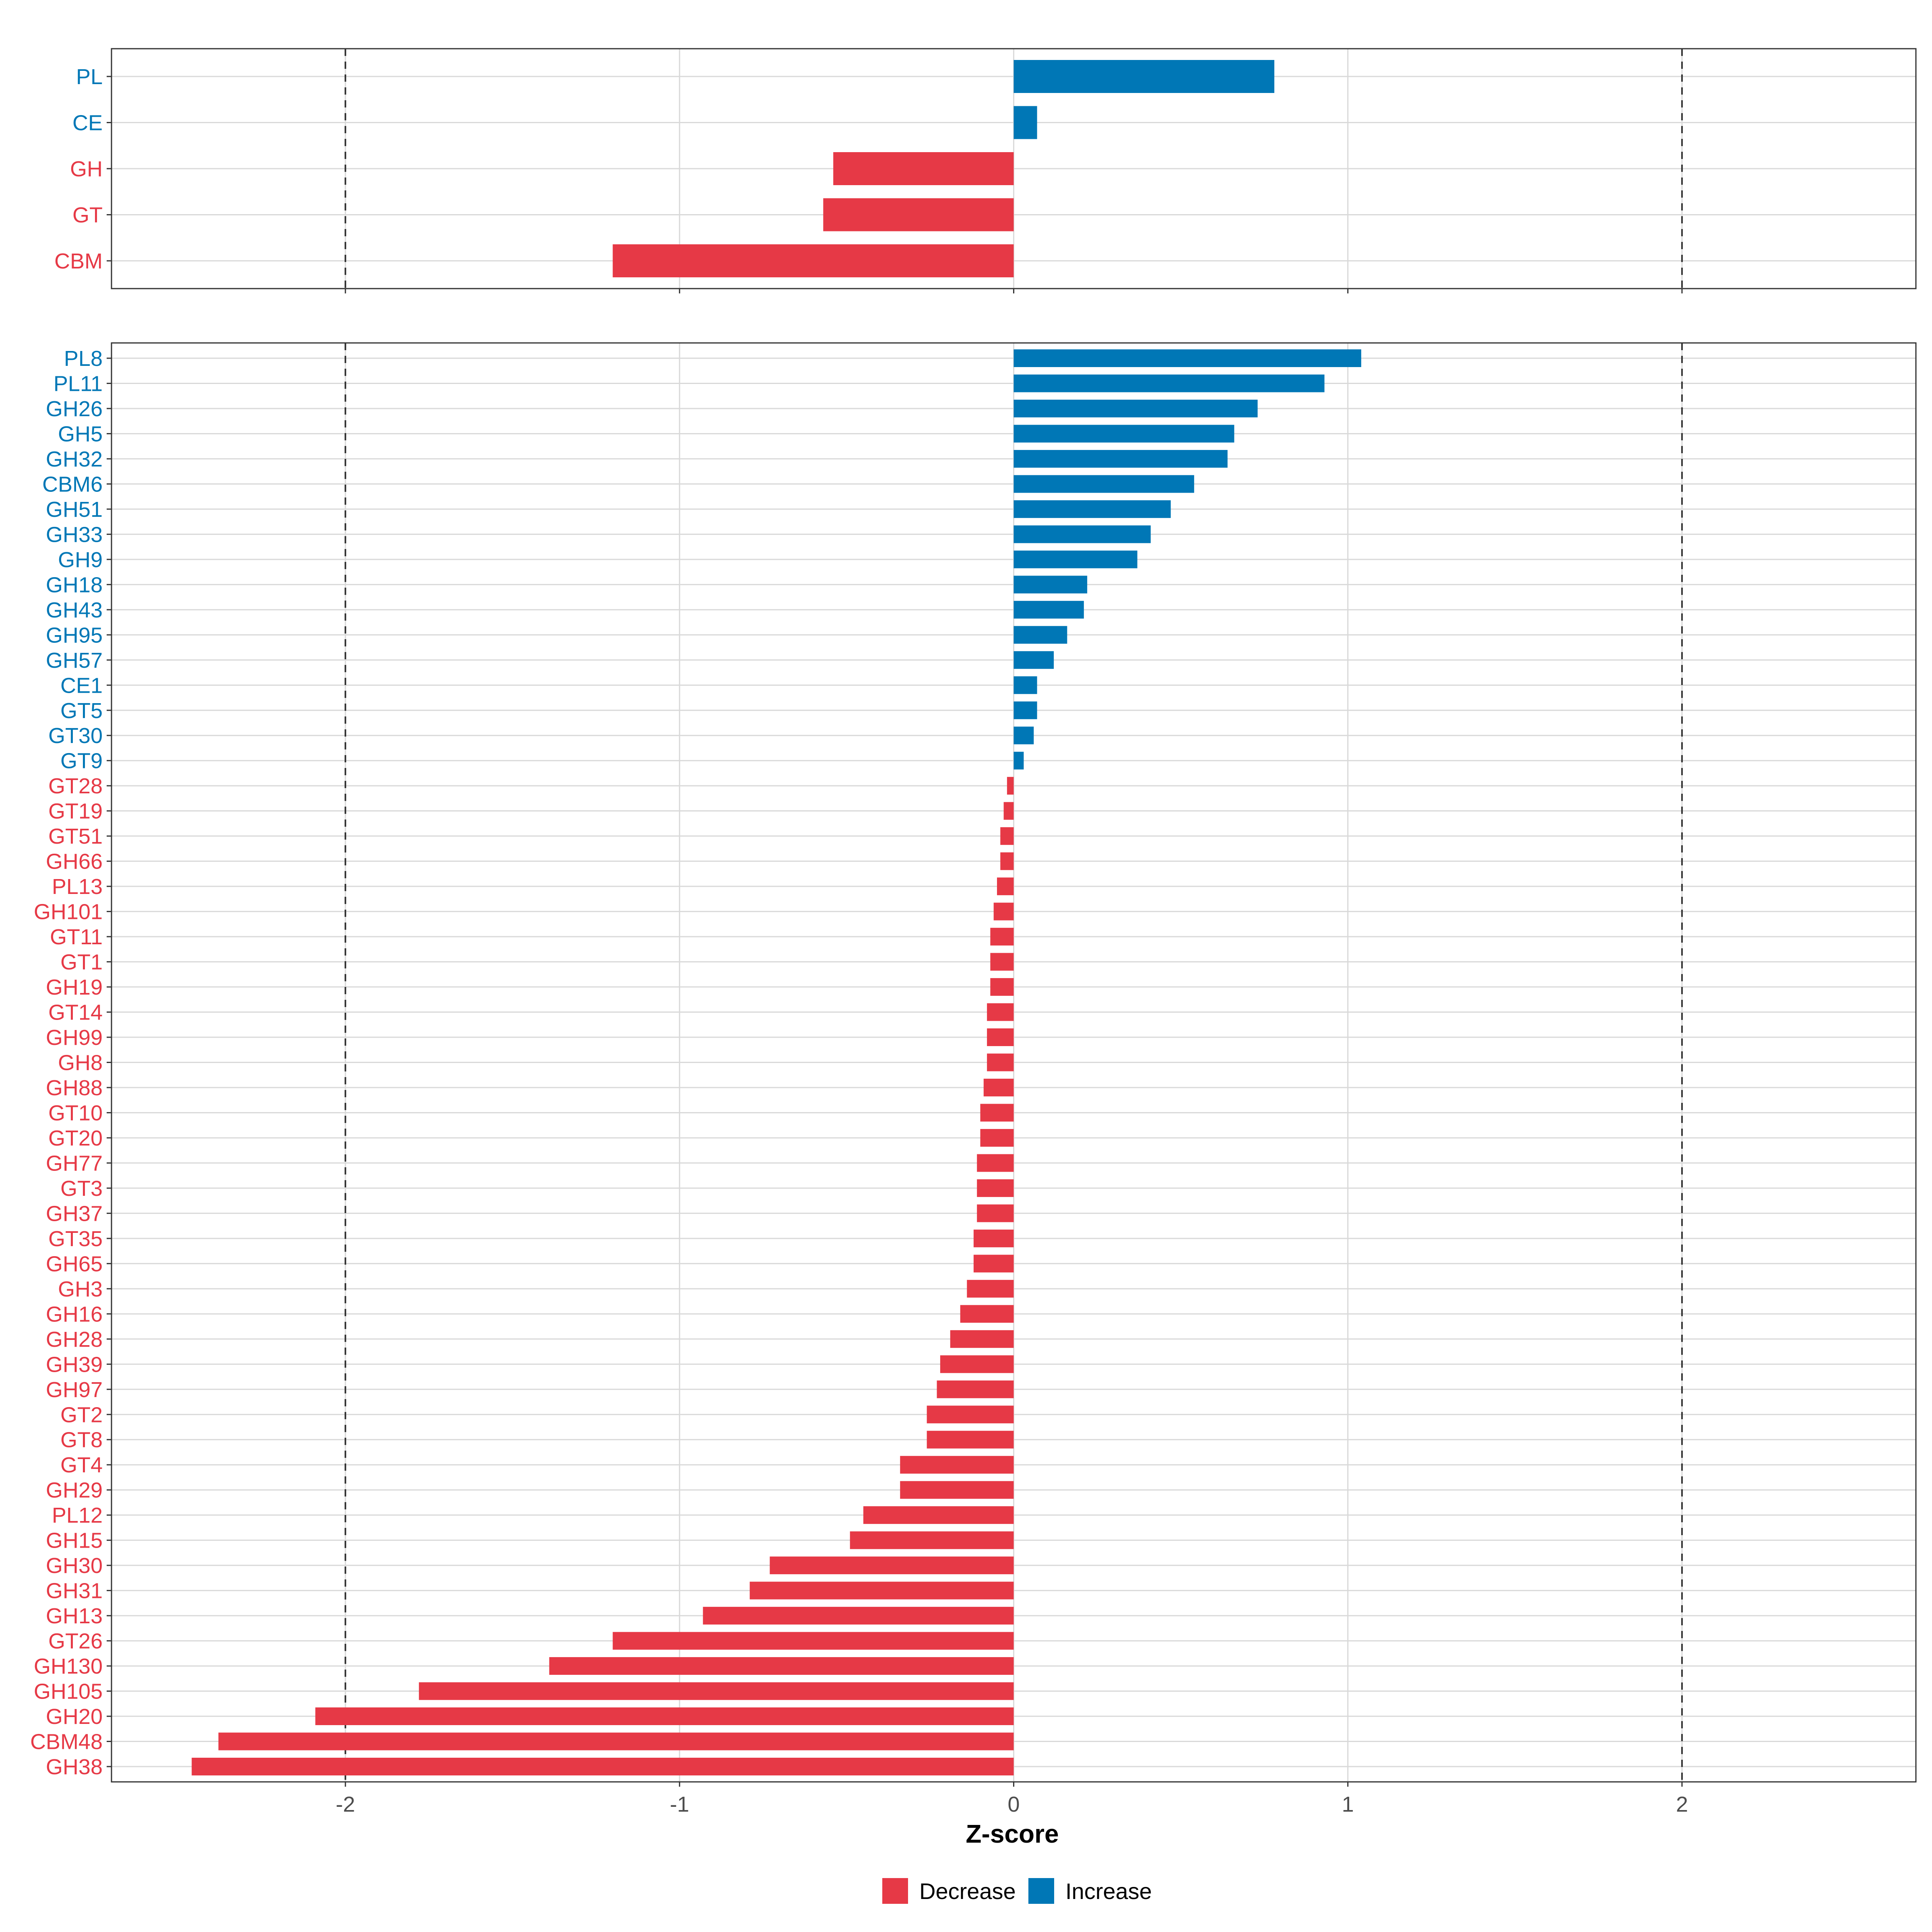  I want to click on category-label: GH57, so click(74, 660).